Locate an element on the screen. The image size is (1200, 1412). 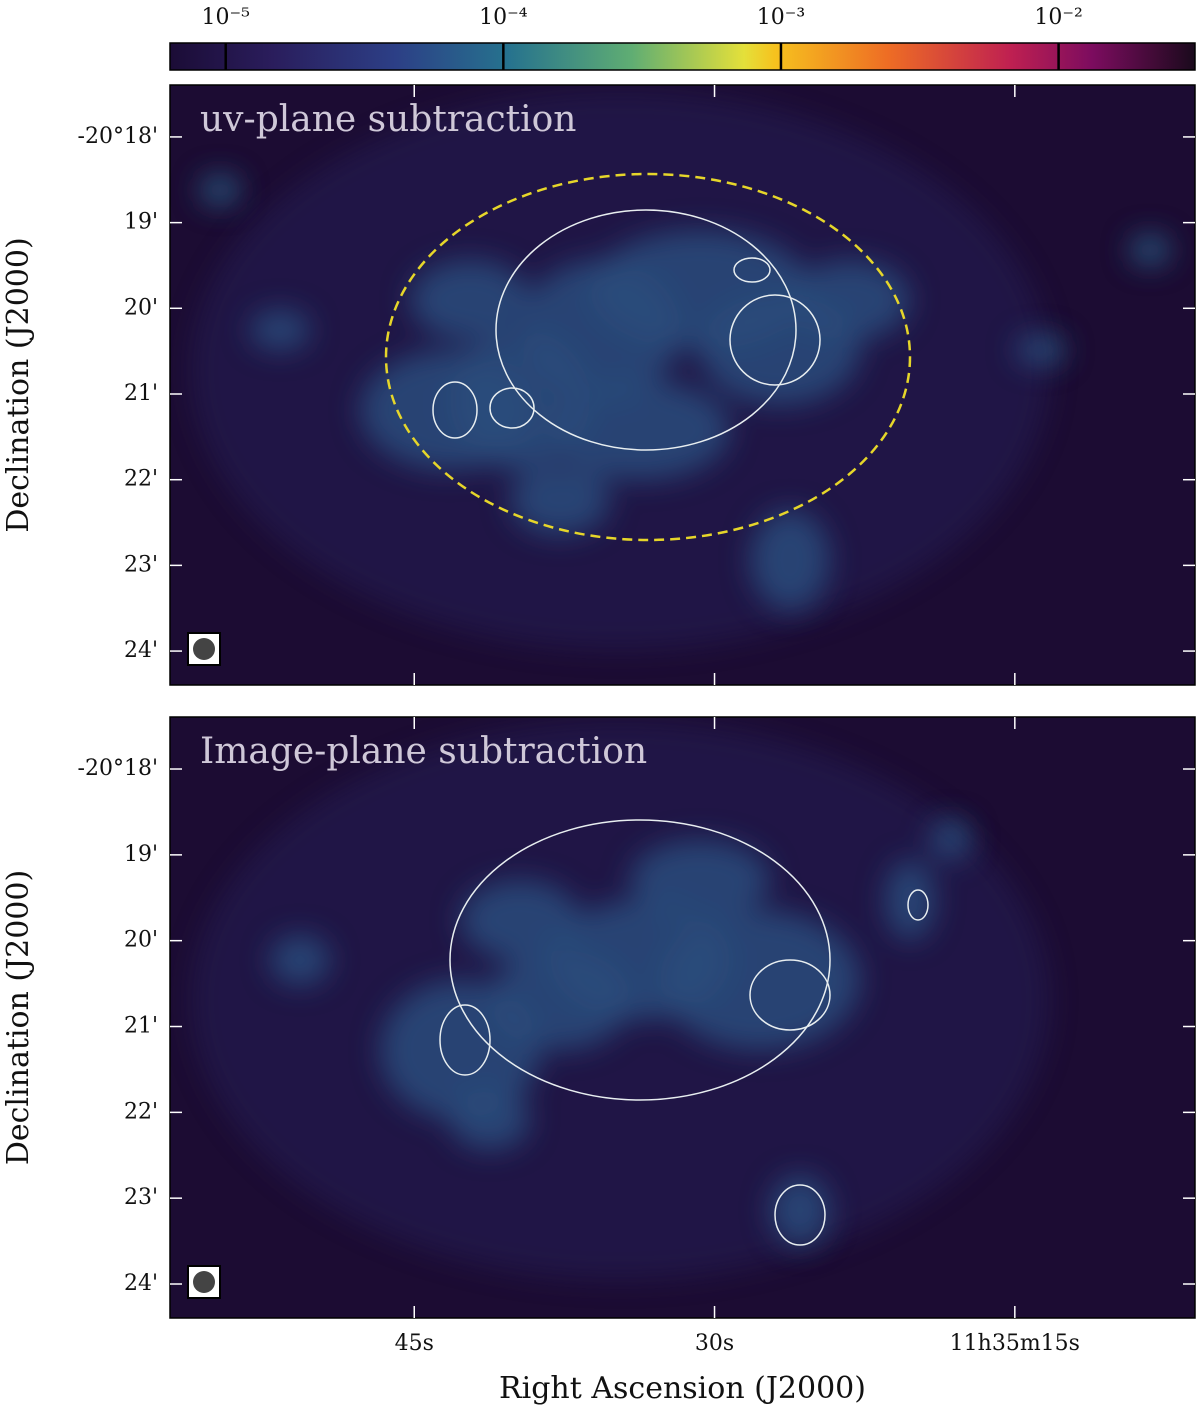
colorbar-tick-label: 10⁻⁵ is located at coordinates (225, 17).